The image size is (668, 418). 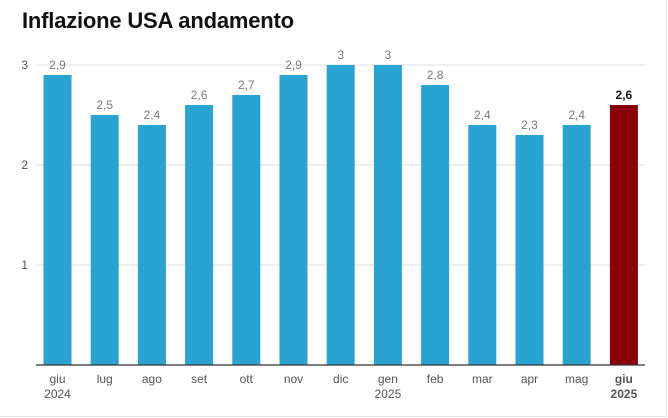 I want to click on x-tick-label-line: dic, so click(x=340, y=379).